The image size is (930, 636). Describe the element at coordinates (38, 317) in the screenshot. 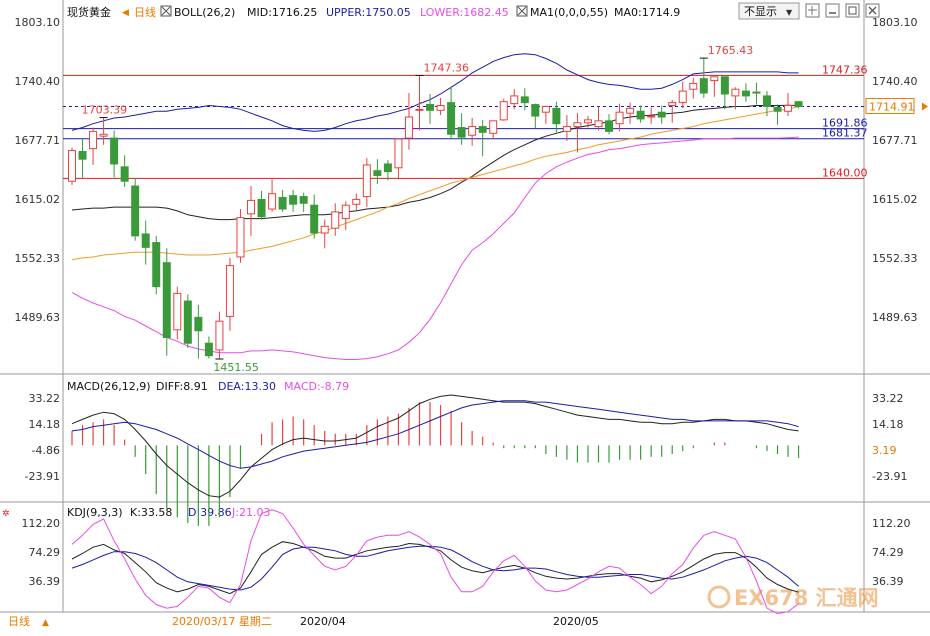

I see `y-tick-left: 1489.63` at that location.